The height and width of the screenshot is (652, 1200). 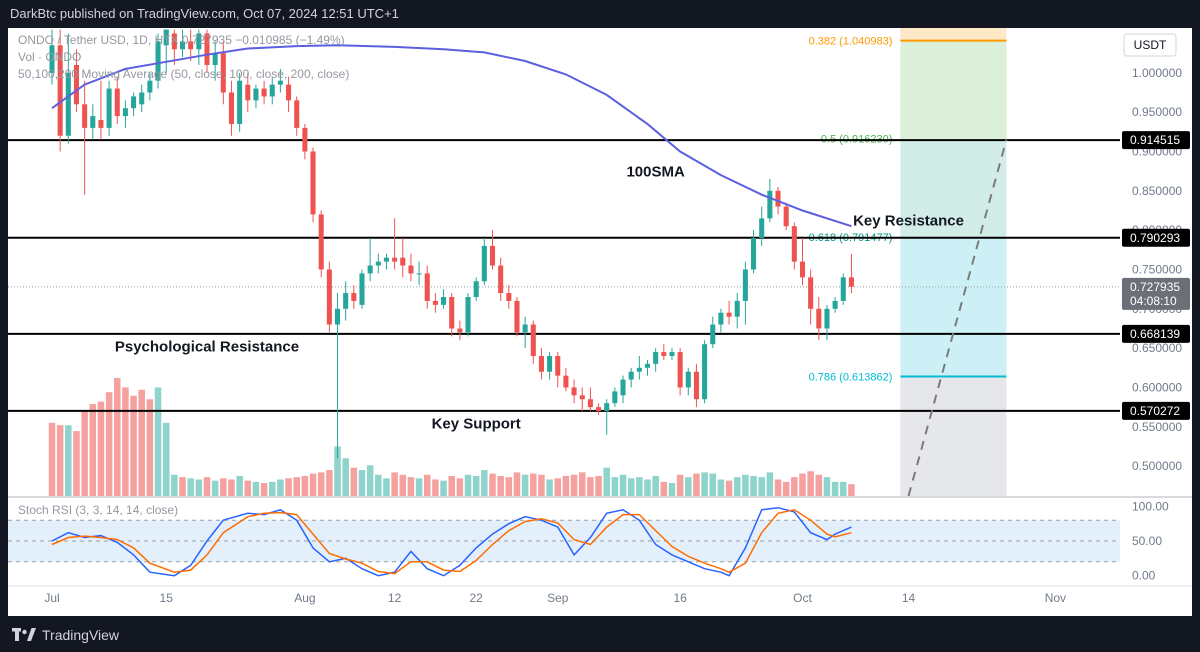 What do you see at coordinates (600, 595) in the screenshot?
I see `time-axis: Jul 15 Aug 12 22 Sep 16 Oct 14 Nov` at bounding box center [600, 595].